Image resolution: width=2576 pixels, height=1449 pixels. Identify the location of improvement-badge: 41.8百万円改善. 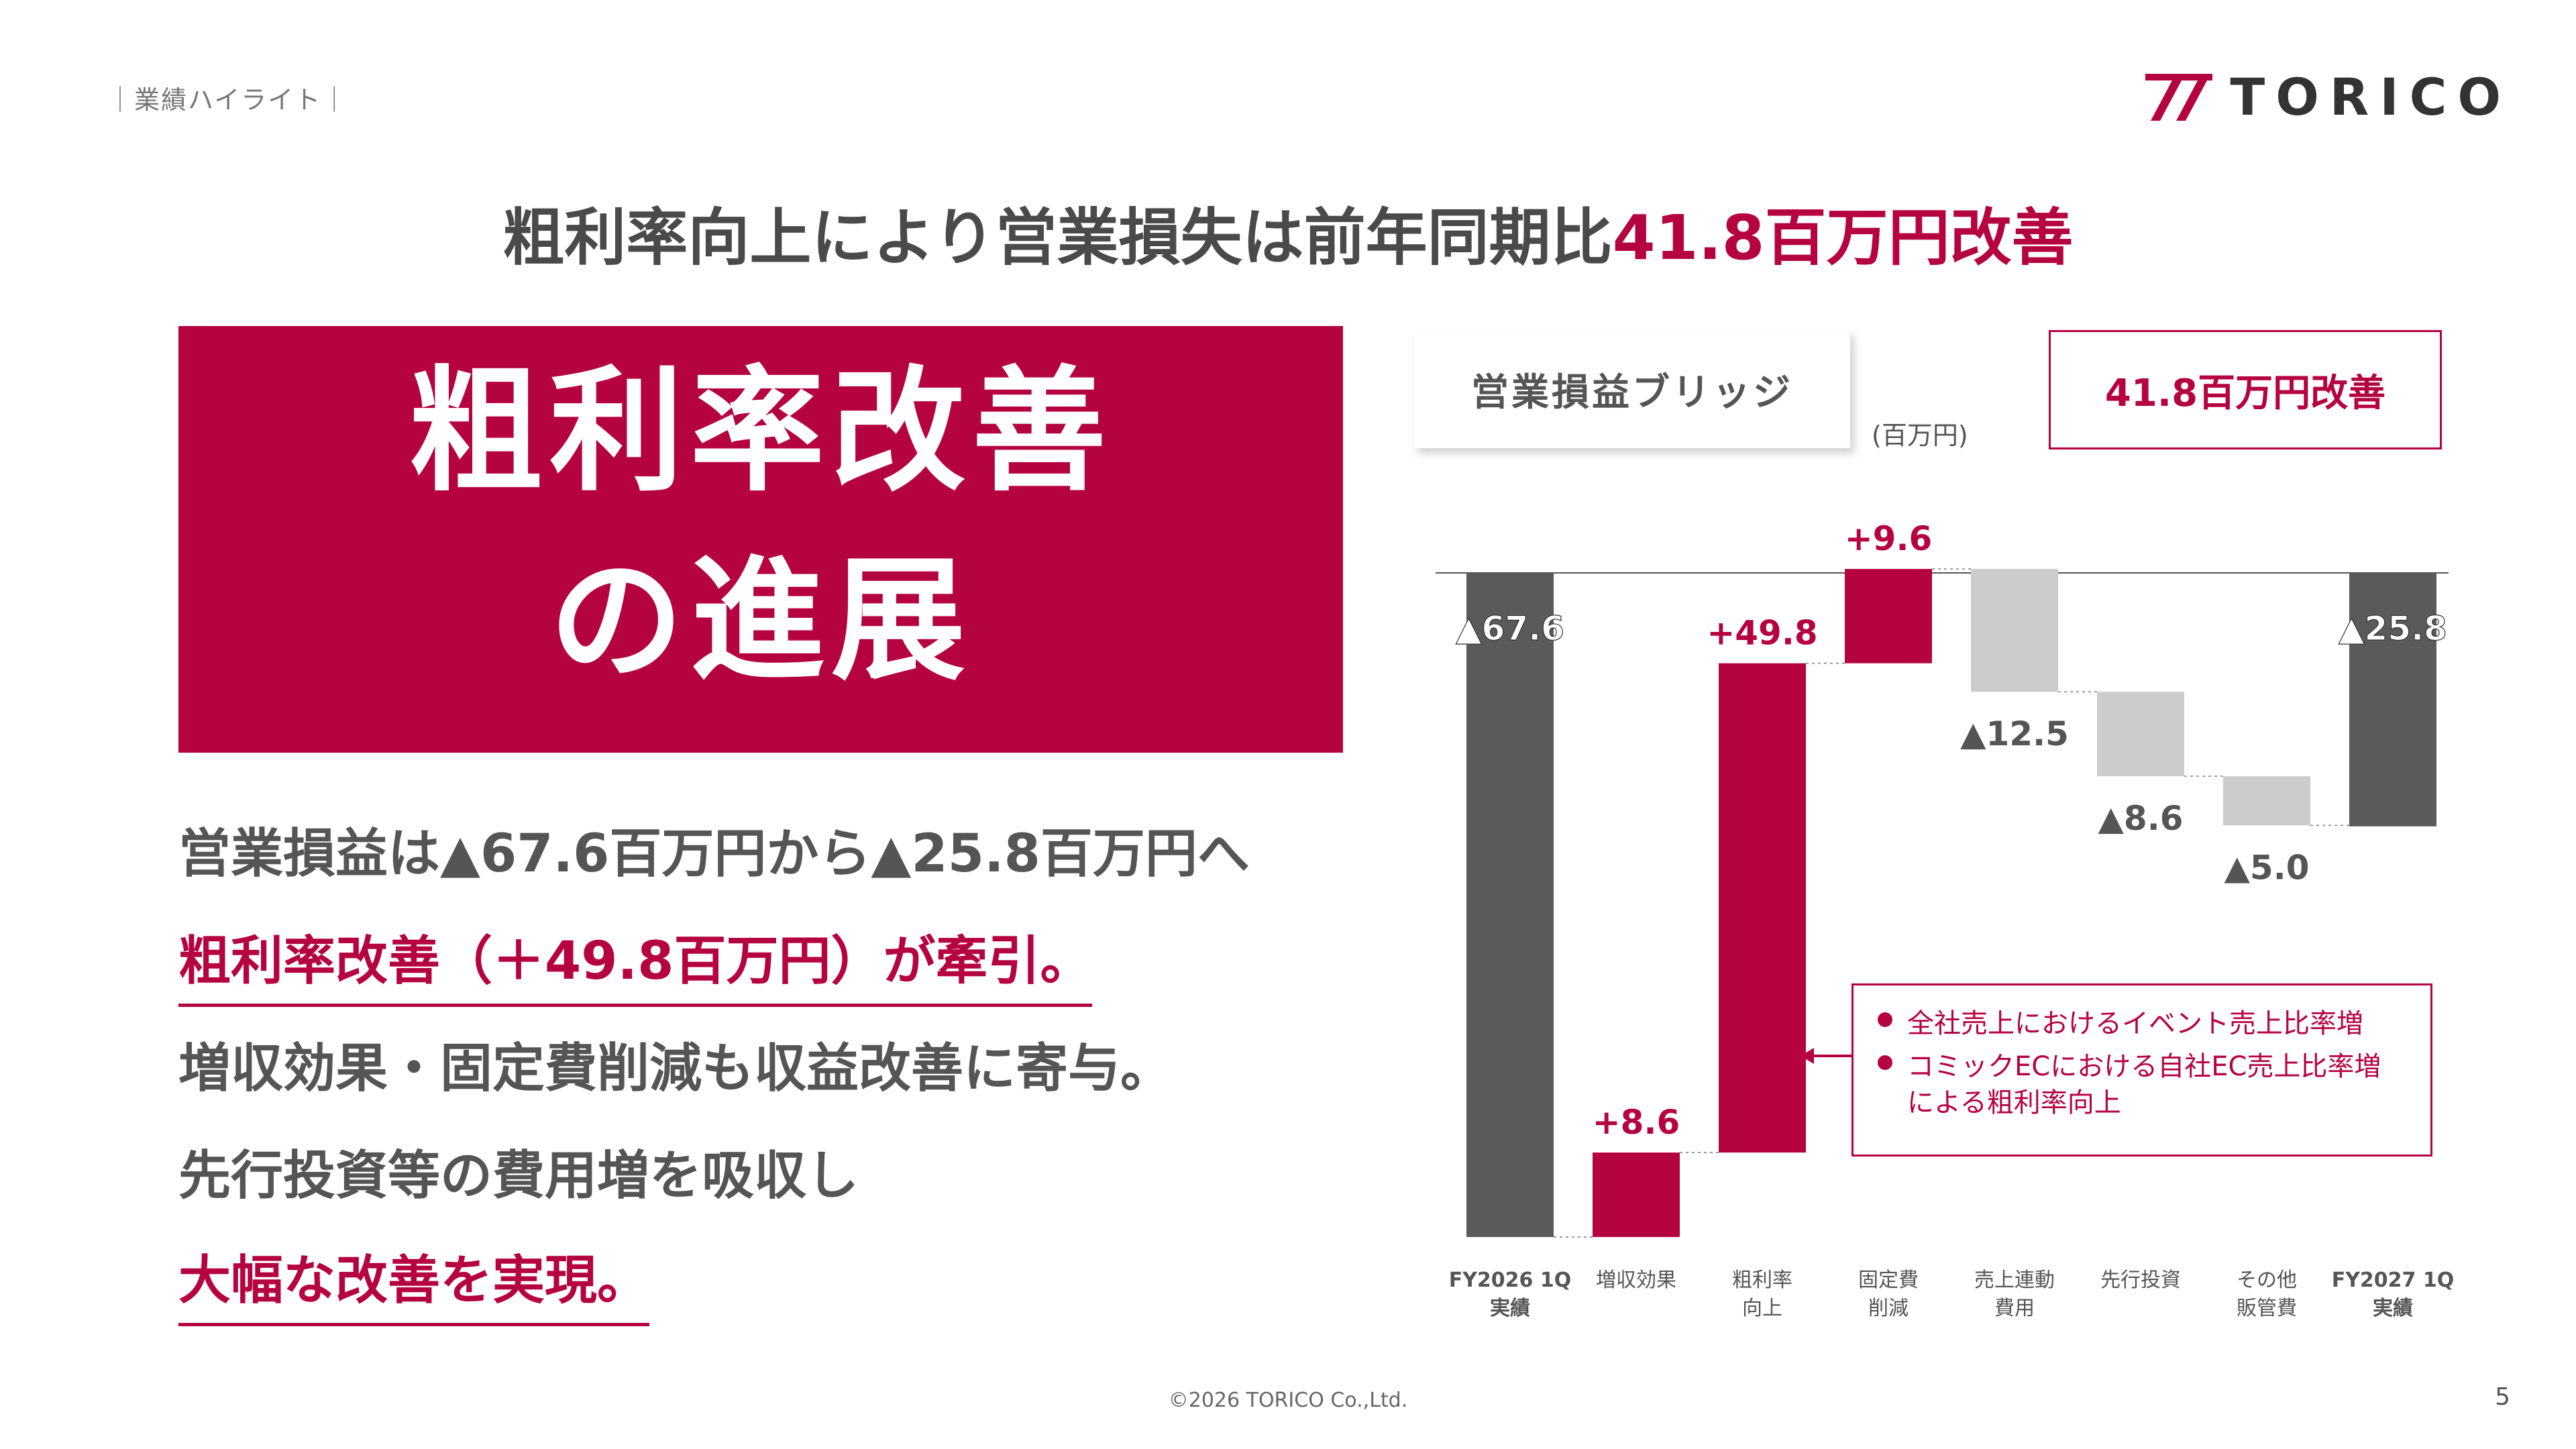
(2245, 389).